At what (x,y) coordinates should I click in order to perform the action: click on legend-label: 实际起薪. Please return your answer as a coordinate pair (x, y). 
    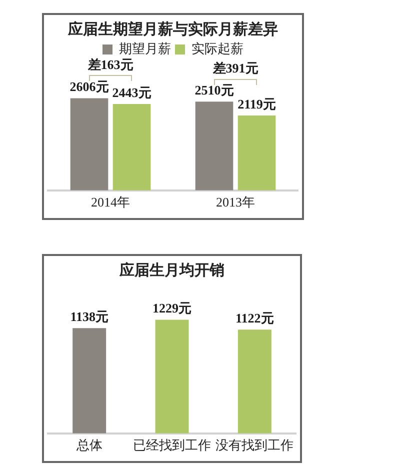
    Looking at the image, I should click on (218, 48).